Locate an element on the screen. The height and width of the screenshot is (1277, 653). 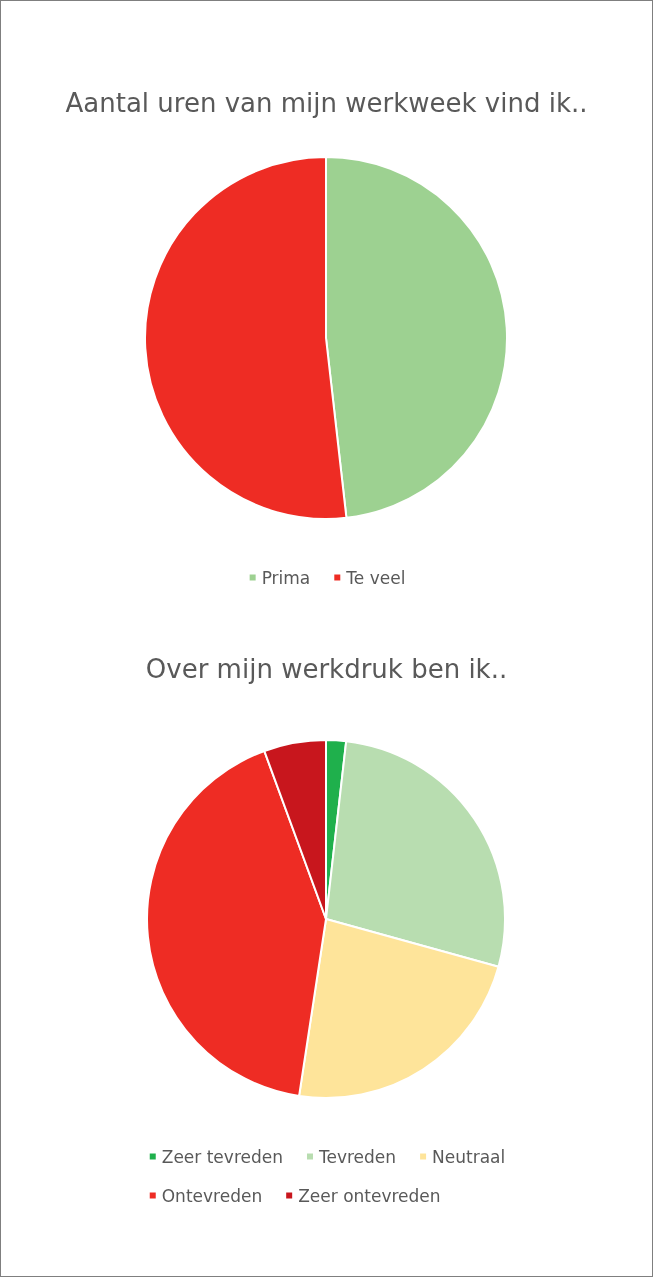
legend-label: Zeer tevreden is located at coordinates (222, 1156).